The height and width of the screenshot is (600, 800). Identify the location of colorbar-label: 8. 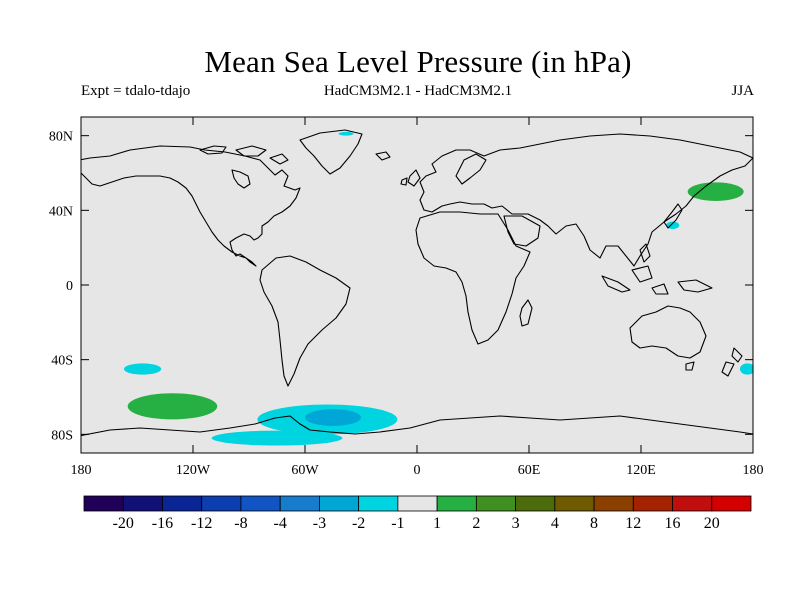
(594, 523).